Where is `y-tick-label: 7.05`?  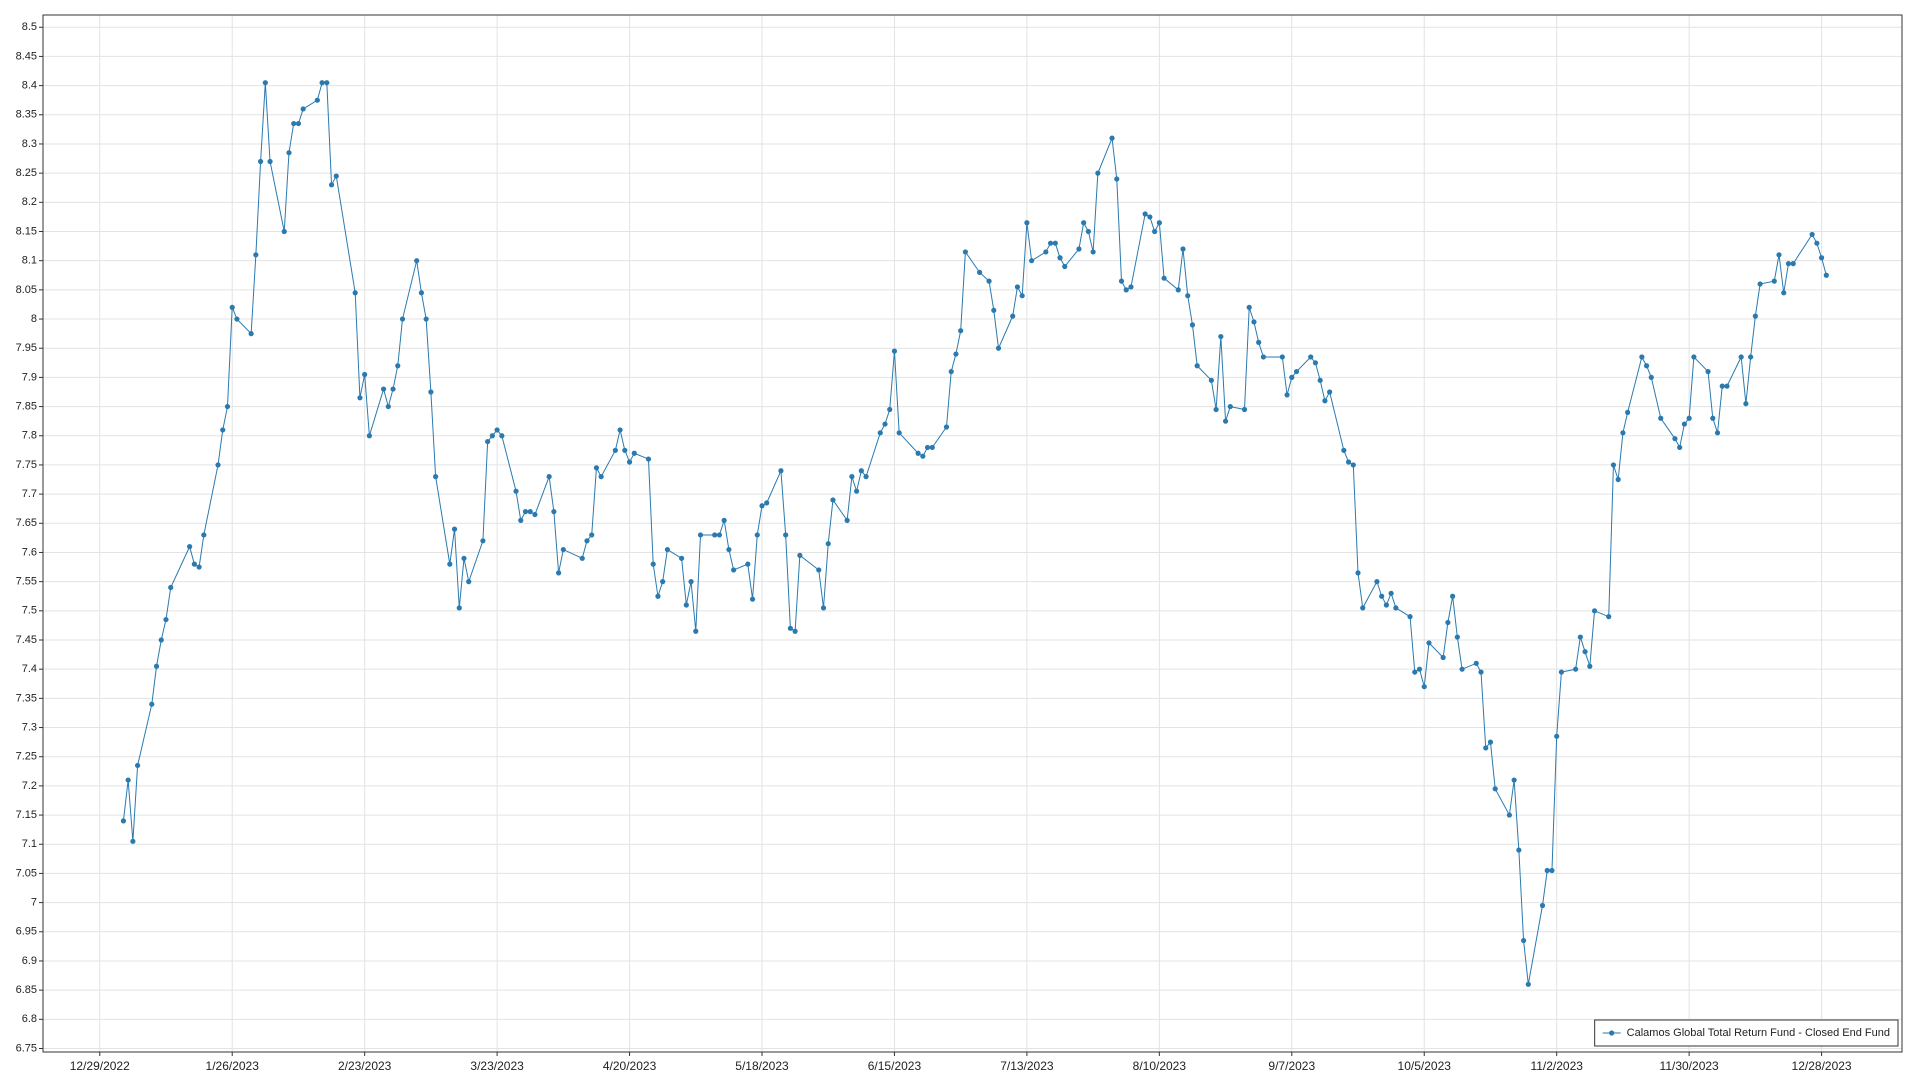 y-tick-label: 7.05 is located at coordinates (26, 873).